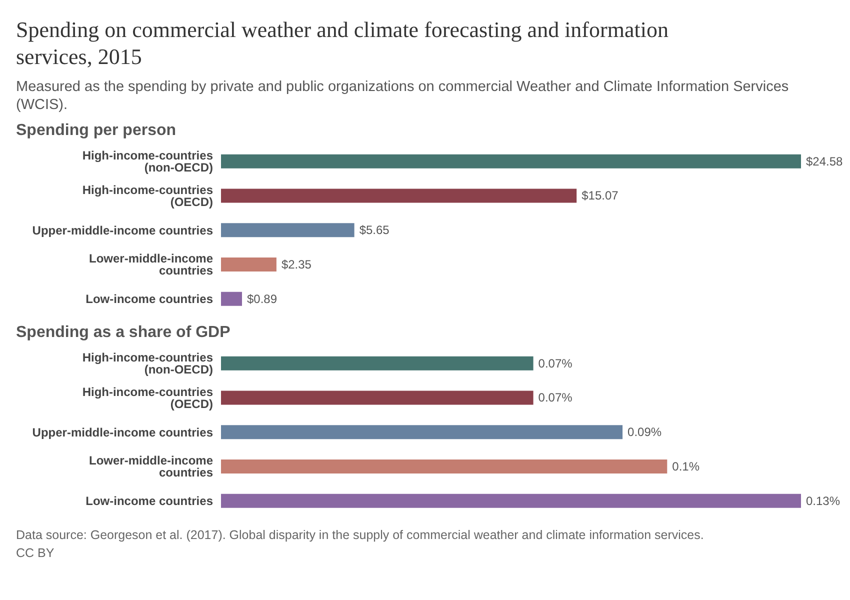 The width and height of the screenshot is (850, 600). I want to click on data-label: 0.09%, so click(645, 432).